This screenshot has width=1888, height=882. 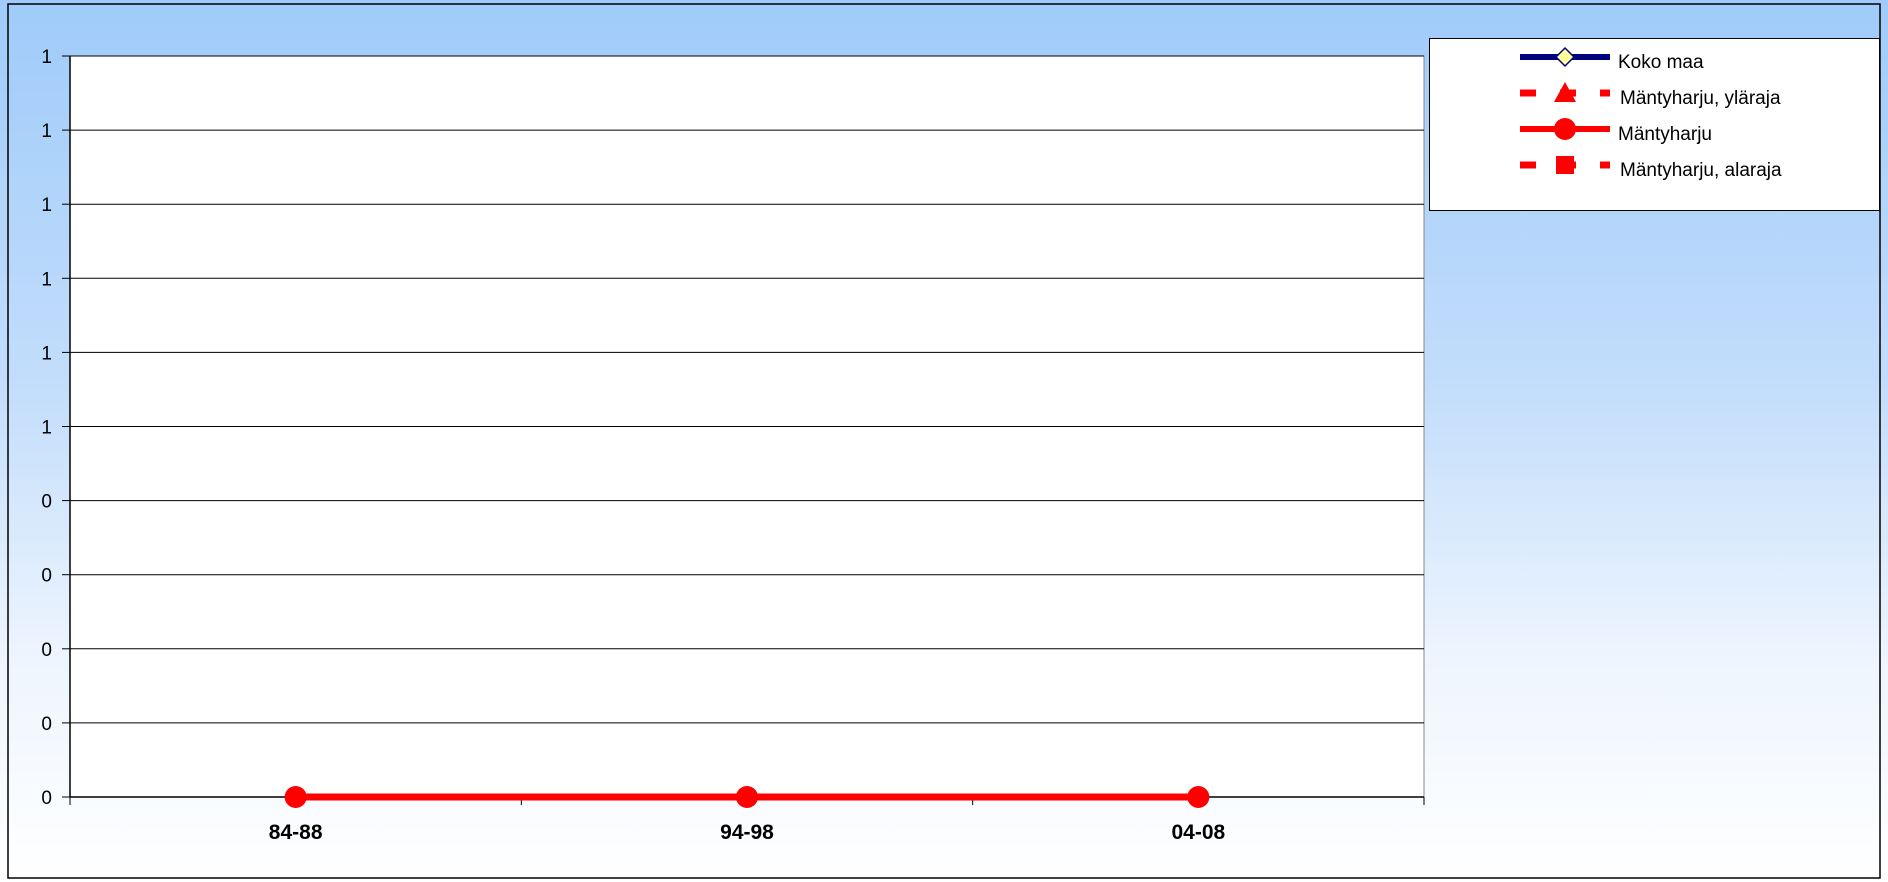 I want to click on legend-label: Mäntyharju, yläraja, so click(x=1700, y=98).